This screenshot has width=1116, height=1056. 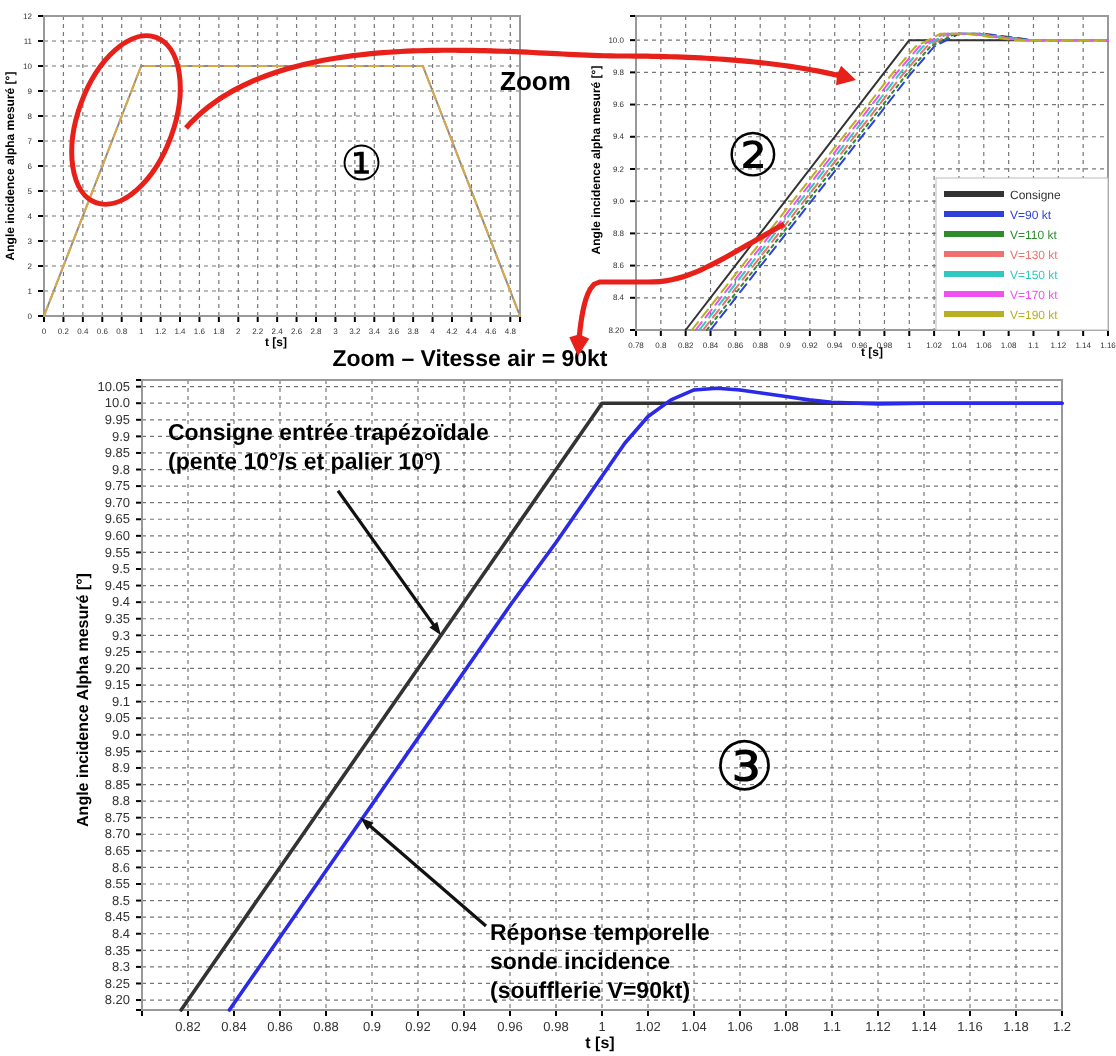 What do you see at coordinates (470, 360) in the screenshot?
I see `chart-title: Zoom – Vitesse air = 90kt` at bounding box center [470, 360].